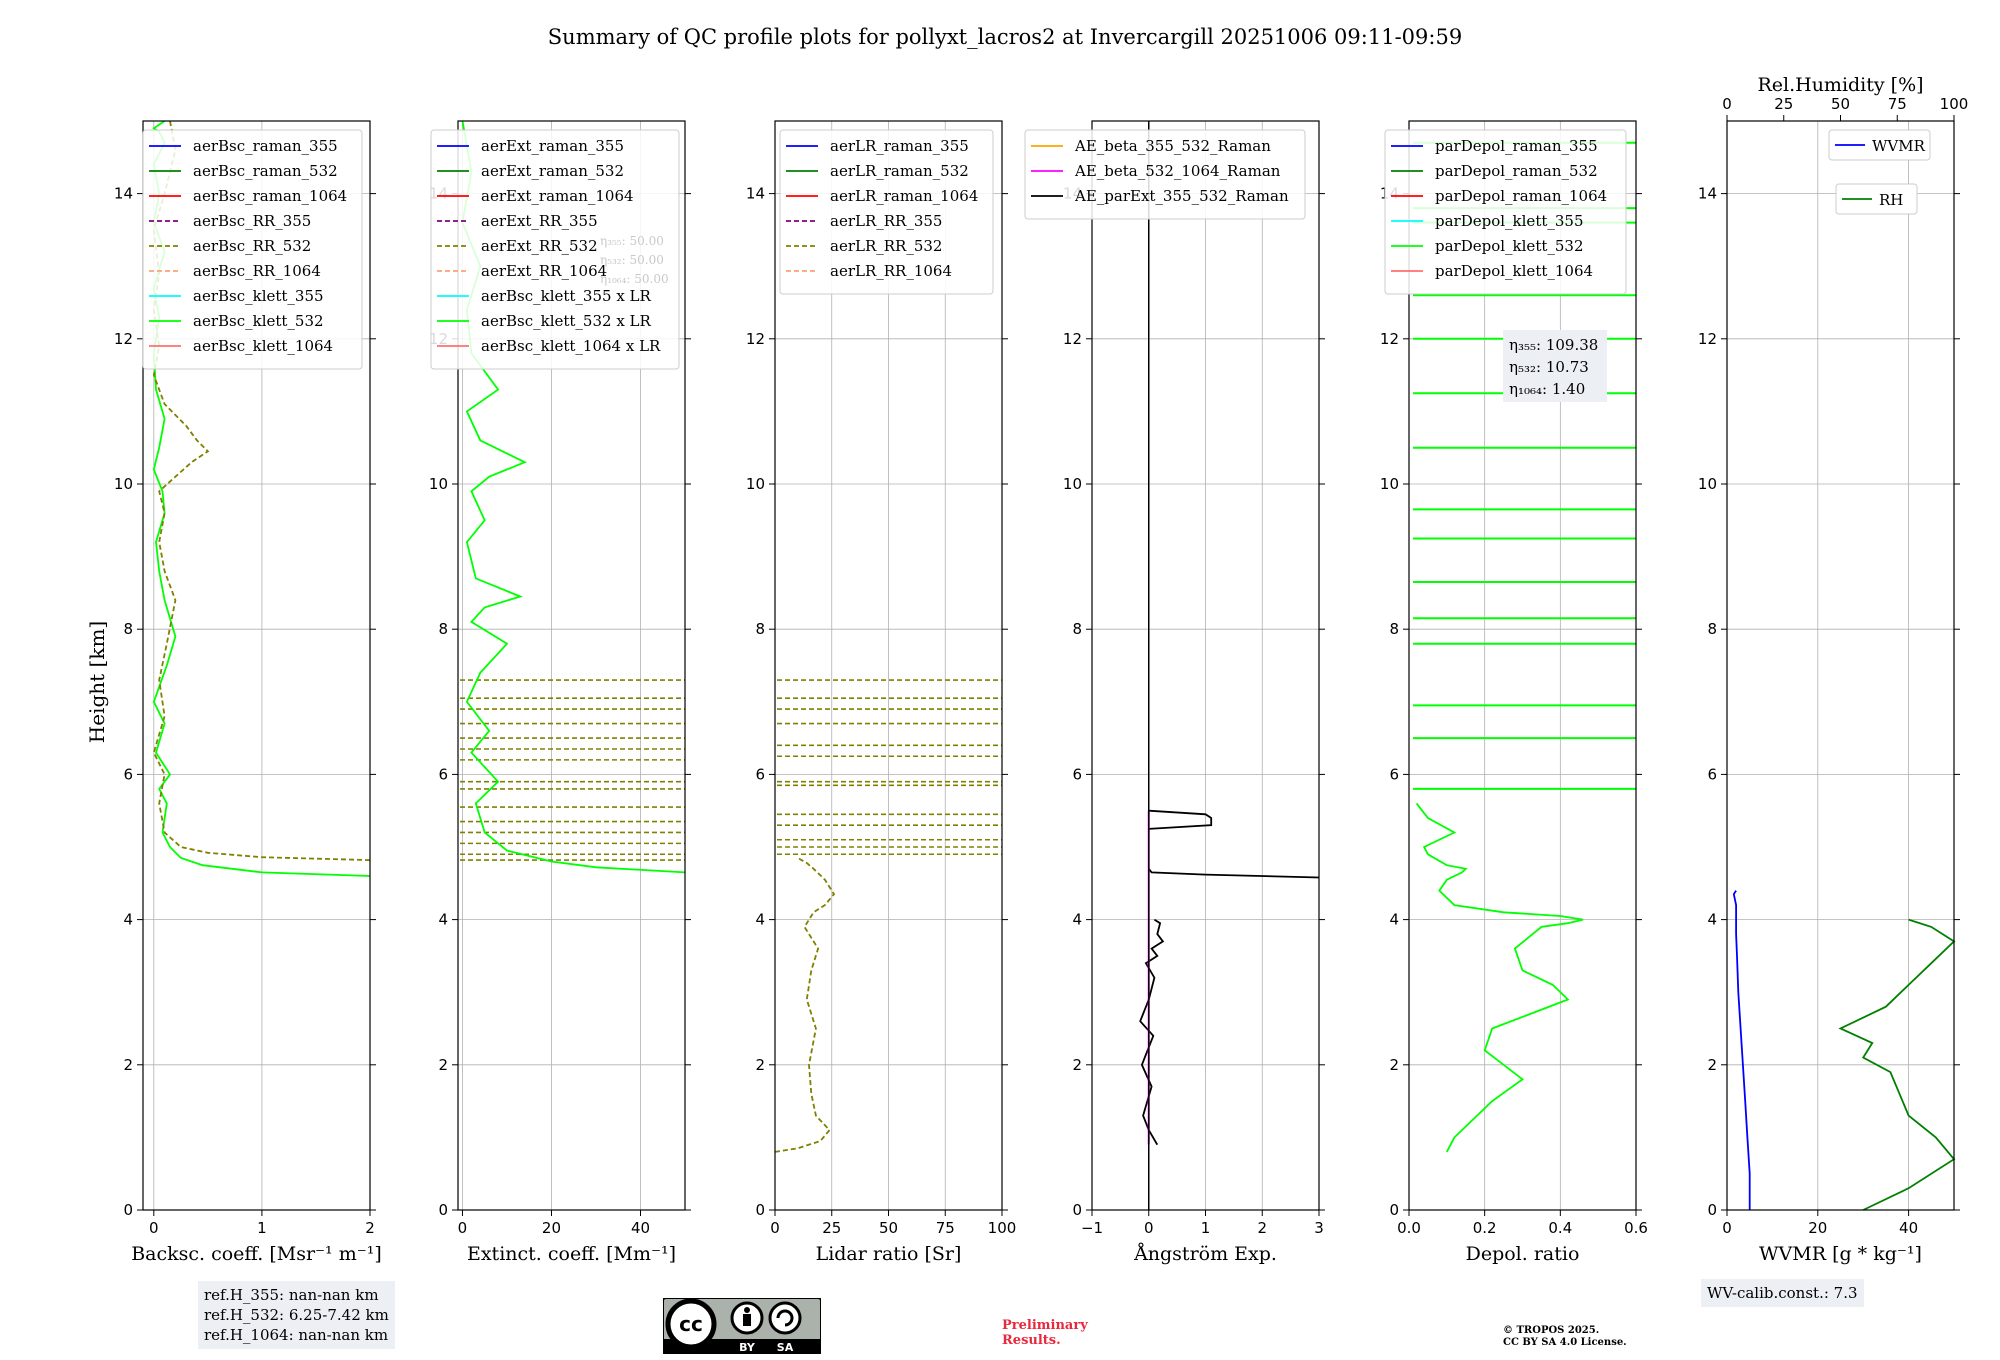 Image resolution: width=2000 pixels, height=1360 pixels. I want to click on x-axis-label: Lidar ratio [Sr], so click(889, 1254).